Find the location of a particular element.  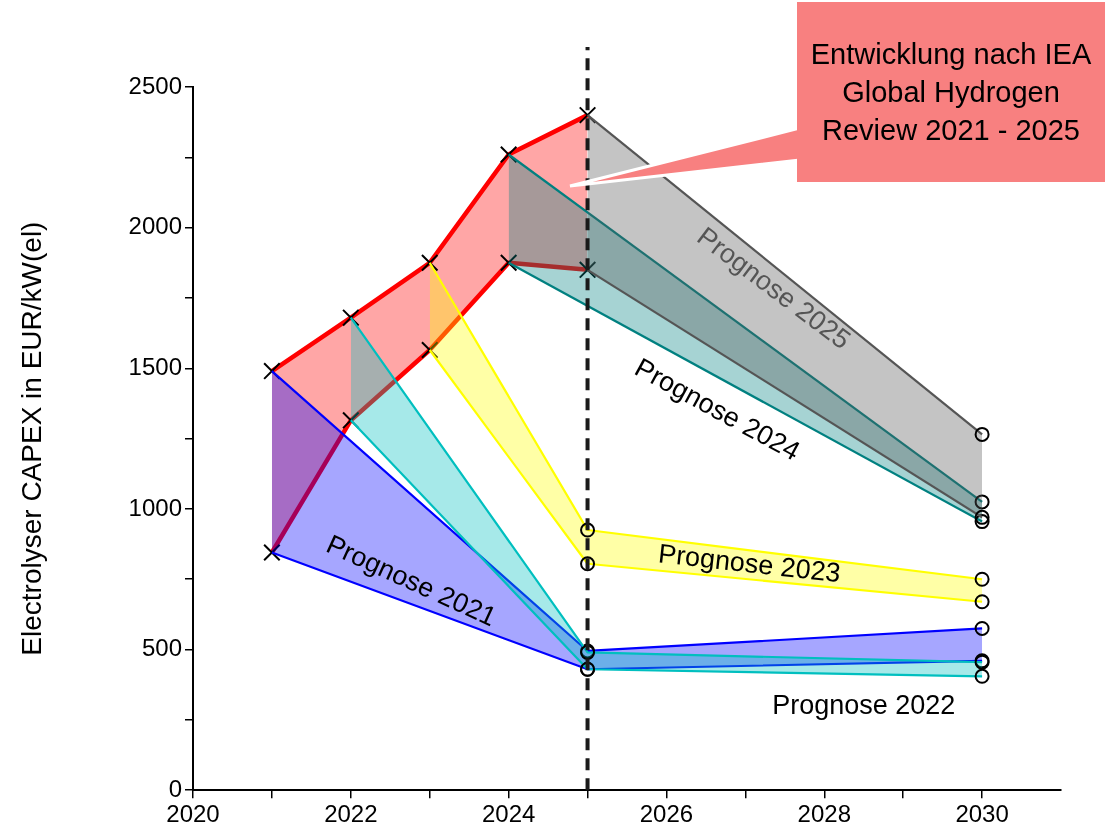

y-axis-title: Electrolyser CAPEX in EUR/kW(el) is located at coordinates (31, 438).